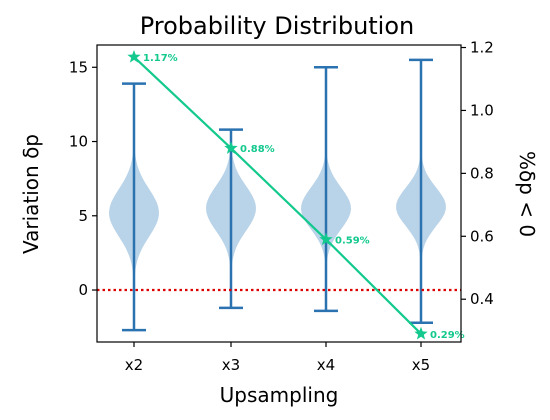 The image size is (550, 420). Describe the element at coordinates (421, 333) in the screenshot. I see `series-marker-x5` at that location.